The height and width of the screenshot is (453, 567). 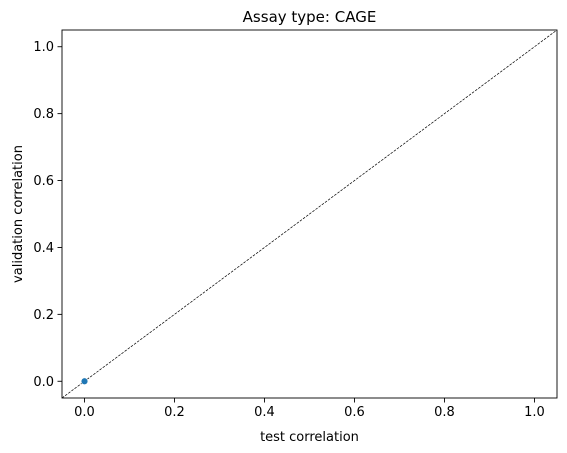 I want to click on y-tick-label: 0.8, so click(x=43, y=114).